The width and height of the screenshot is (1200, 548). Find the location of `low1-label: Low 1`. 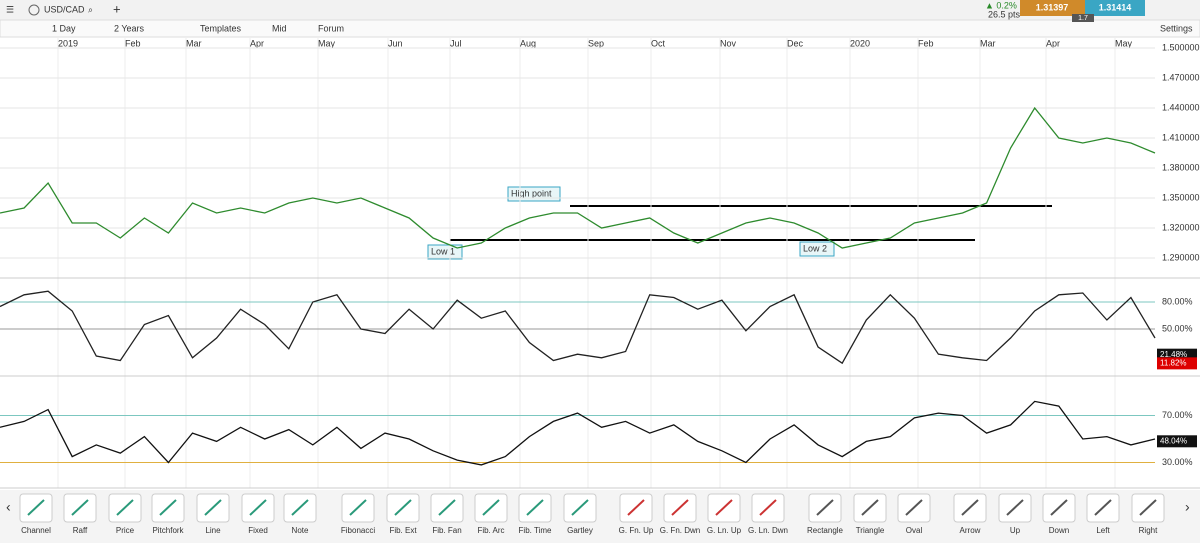

low1-label: Low 1 is located at coordinates (443, 251).